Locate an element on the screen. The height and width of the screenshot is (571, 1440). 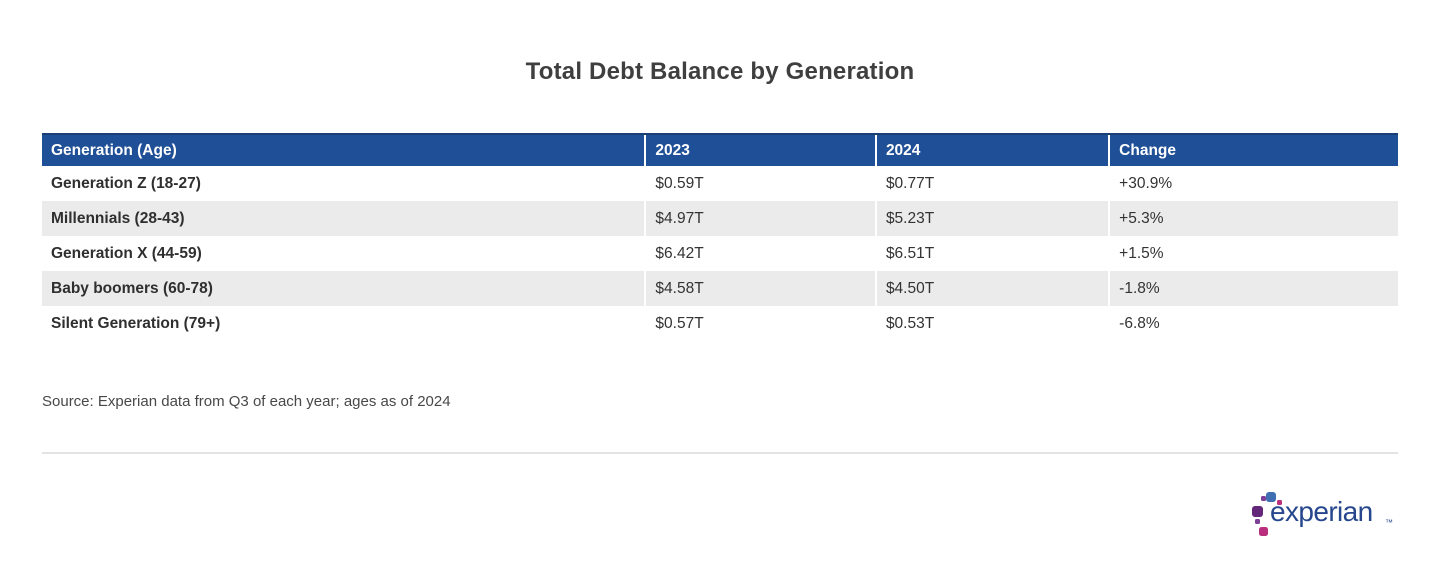
table-header: Generation (Age) 2023 2024 Change is located at coordinates (720, 149).